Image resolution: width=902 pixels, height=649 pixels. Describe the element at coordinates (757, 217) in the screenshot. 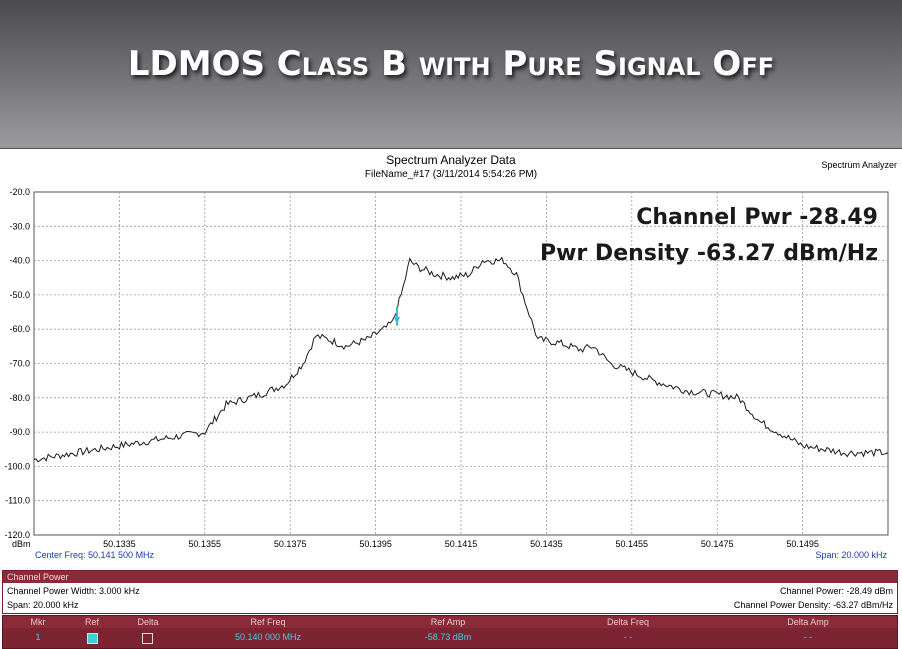

I see `channel-power-annotation: Channel Pwr -28.49` at that location.